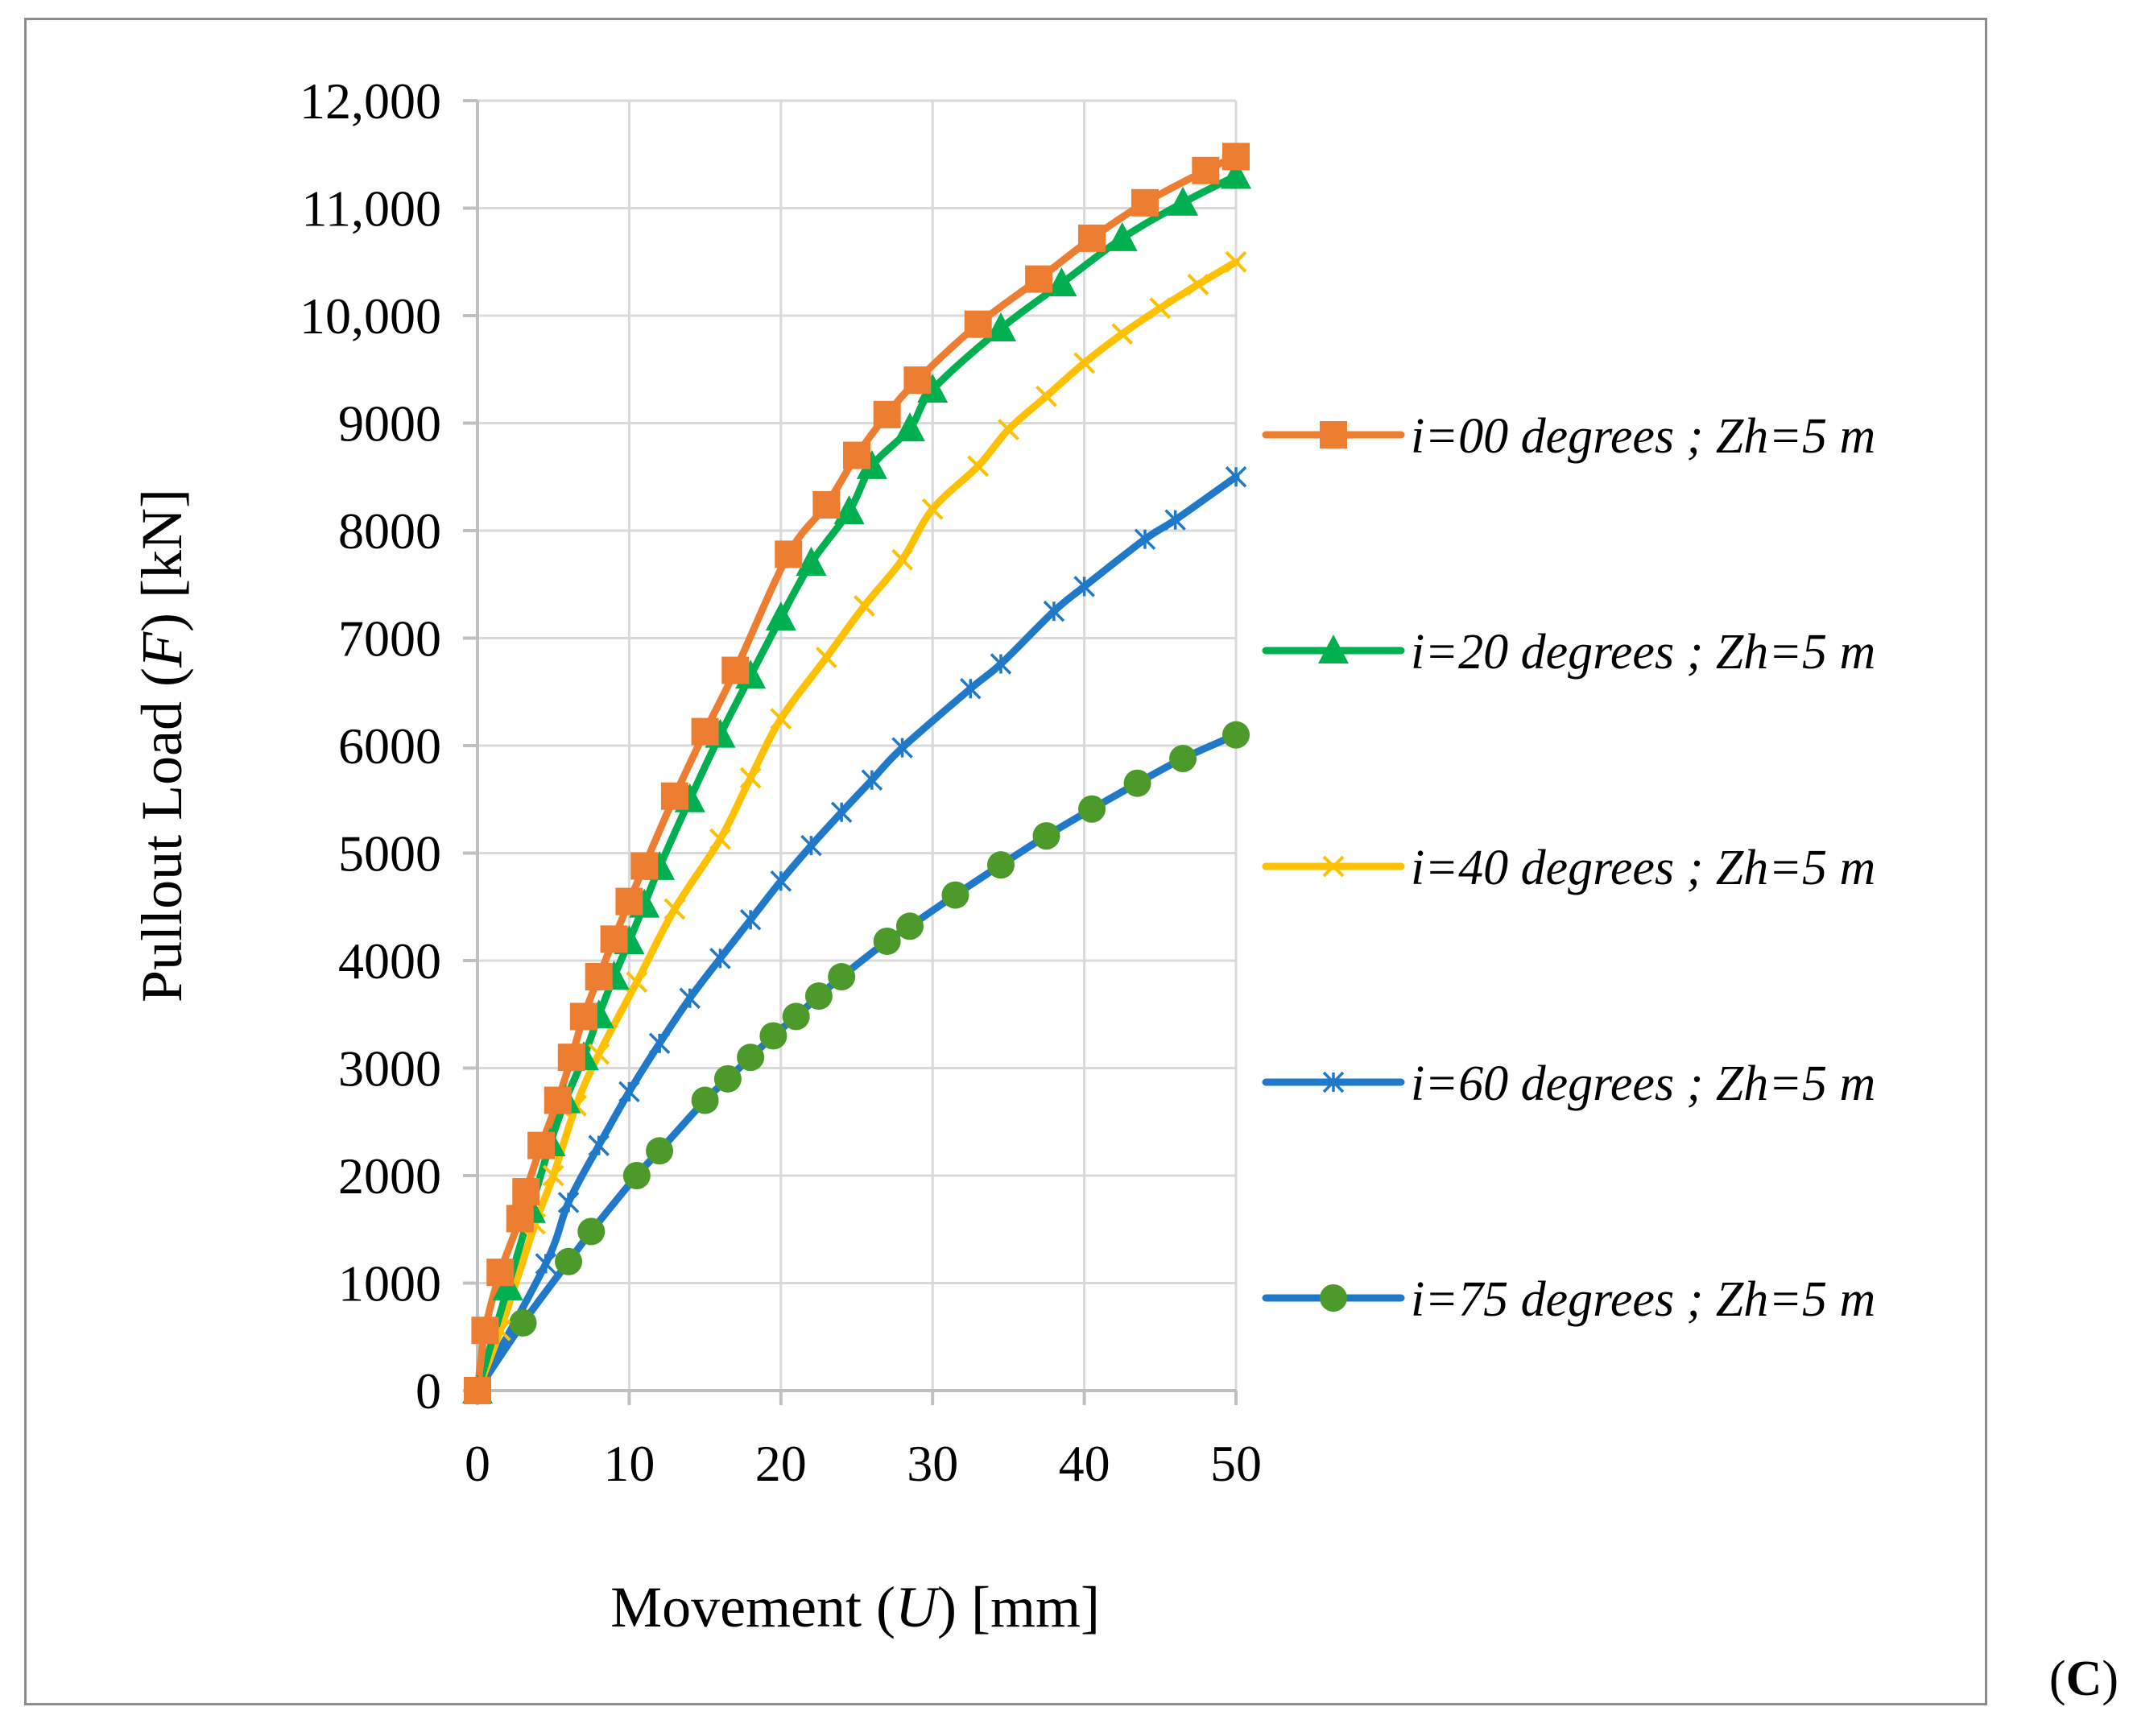 The width and height of the screenshot is (2133, 1736). Describe the element at coordinates (389, 531) in the screenshot. I see `y-tick-label: 8000` at that location.